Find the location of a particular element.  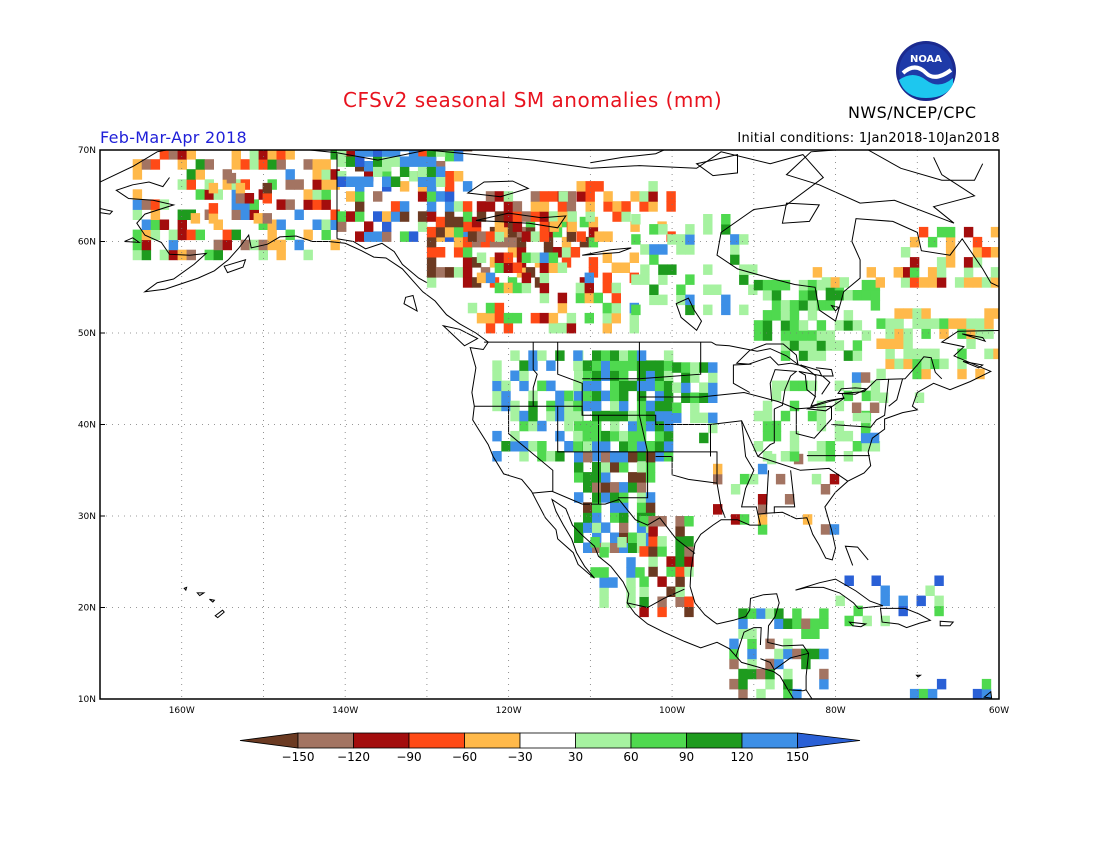

state-line-al is located at coordinates (767, 492).